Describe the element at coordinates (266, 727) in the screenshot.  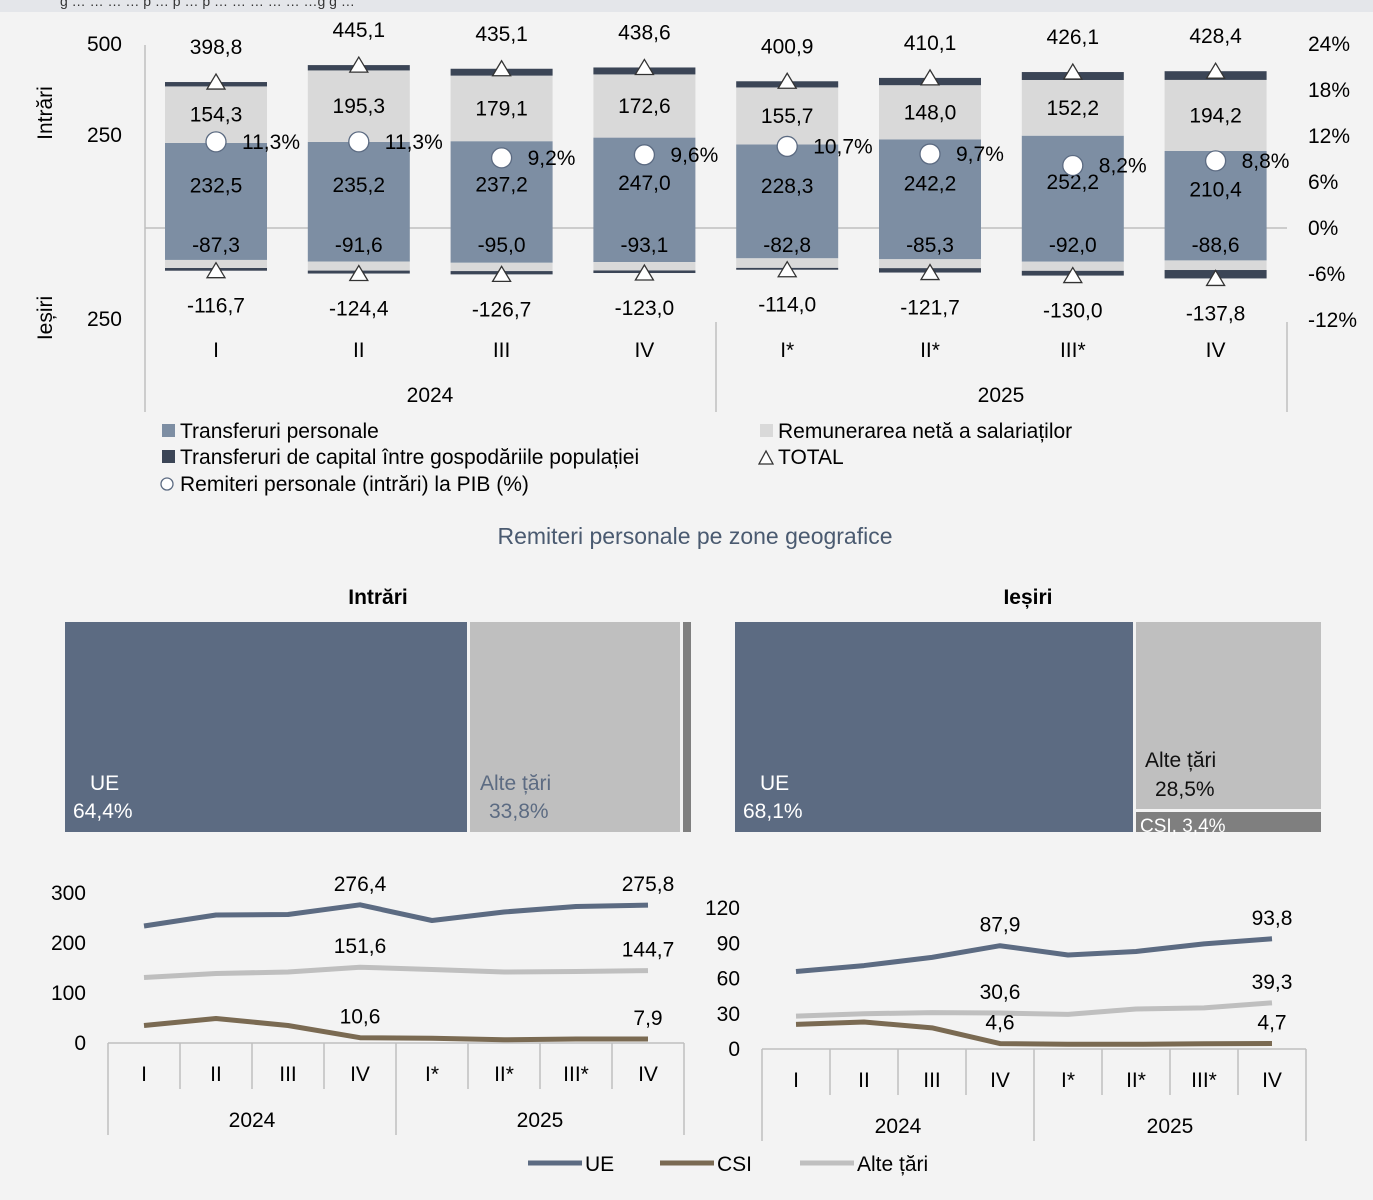
I see `treemap-in-ue` at that location.